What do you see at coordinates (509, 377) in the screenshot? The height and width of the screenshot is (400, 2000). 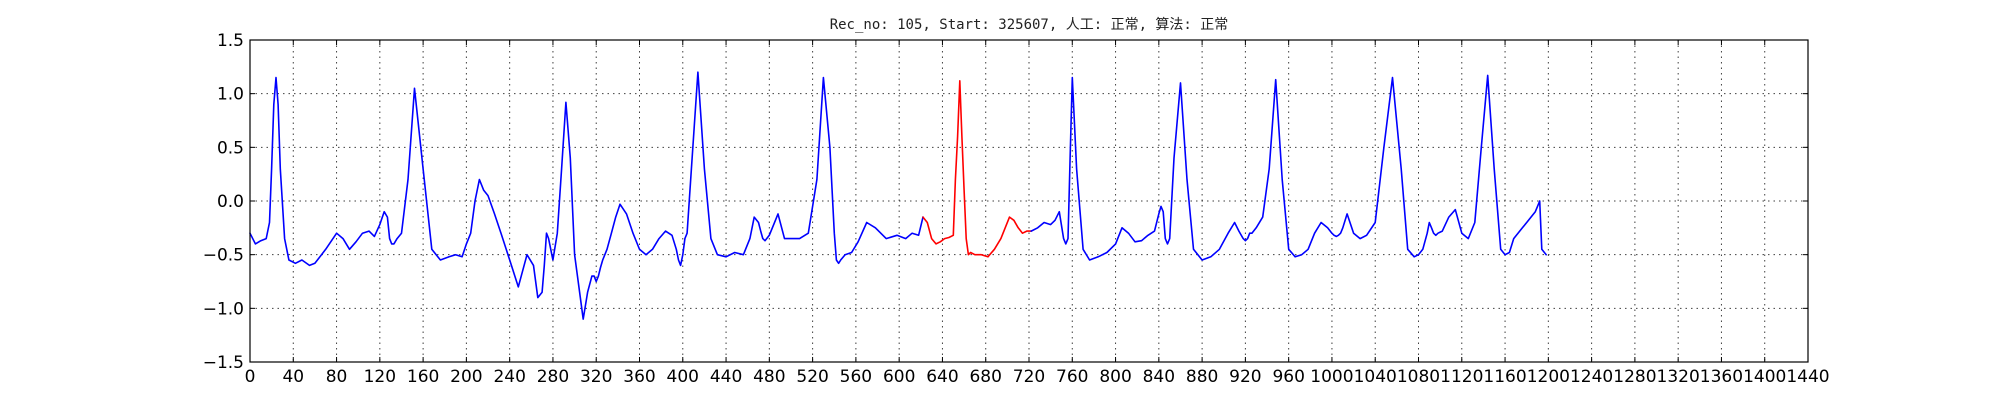 I see `x-tick-label: 240` at bounding box center [509, 377].